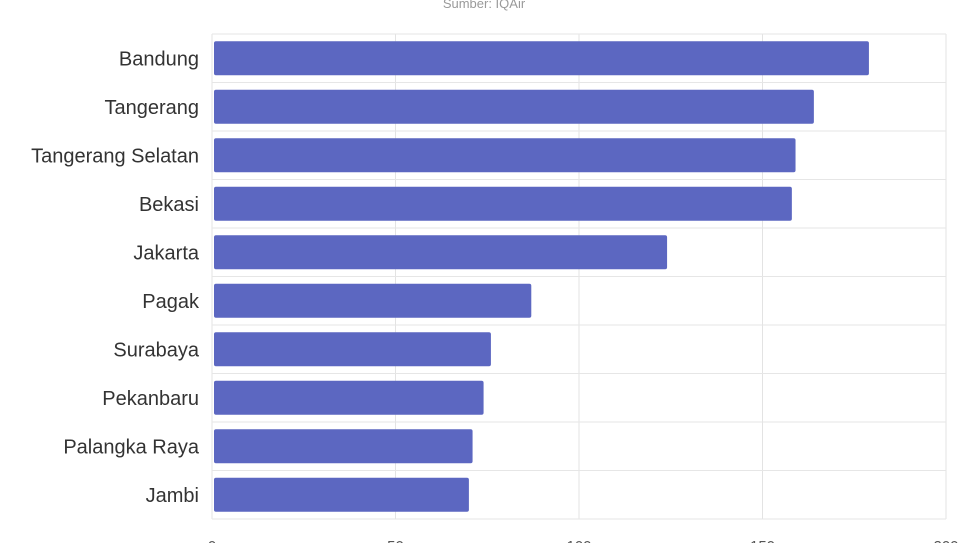 This screenshot has height=543, width=968. Describe the element at coordinates (131, 447) in the screenshot. I see `category-label: Palangka Raya` at that location.